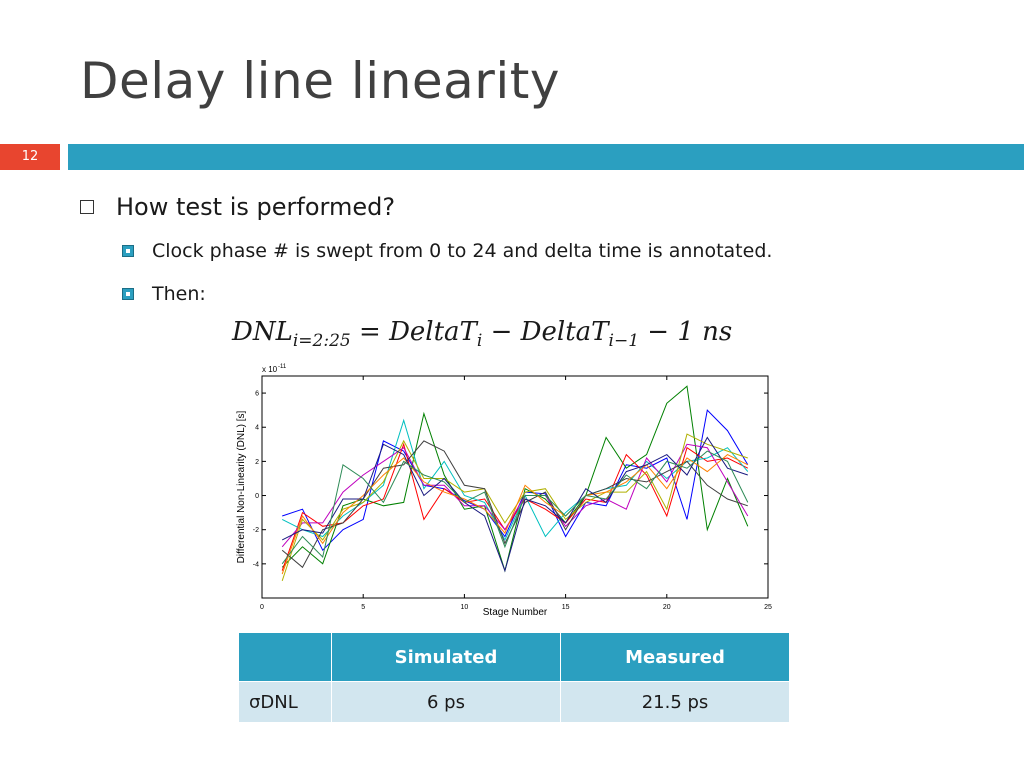 The height and width of the screenshot is (768, 1024). I want to click on title-divider-bar, so click(546, 157).